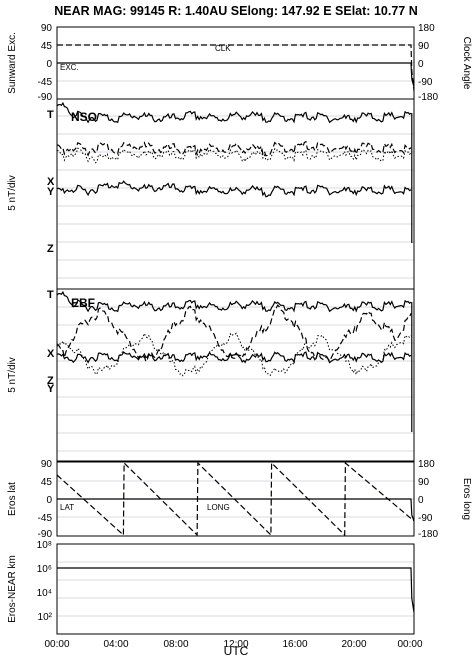 This screenshot has width=474, height=656. I want to click on x-tick: 08:00, so click(175, 644).